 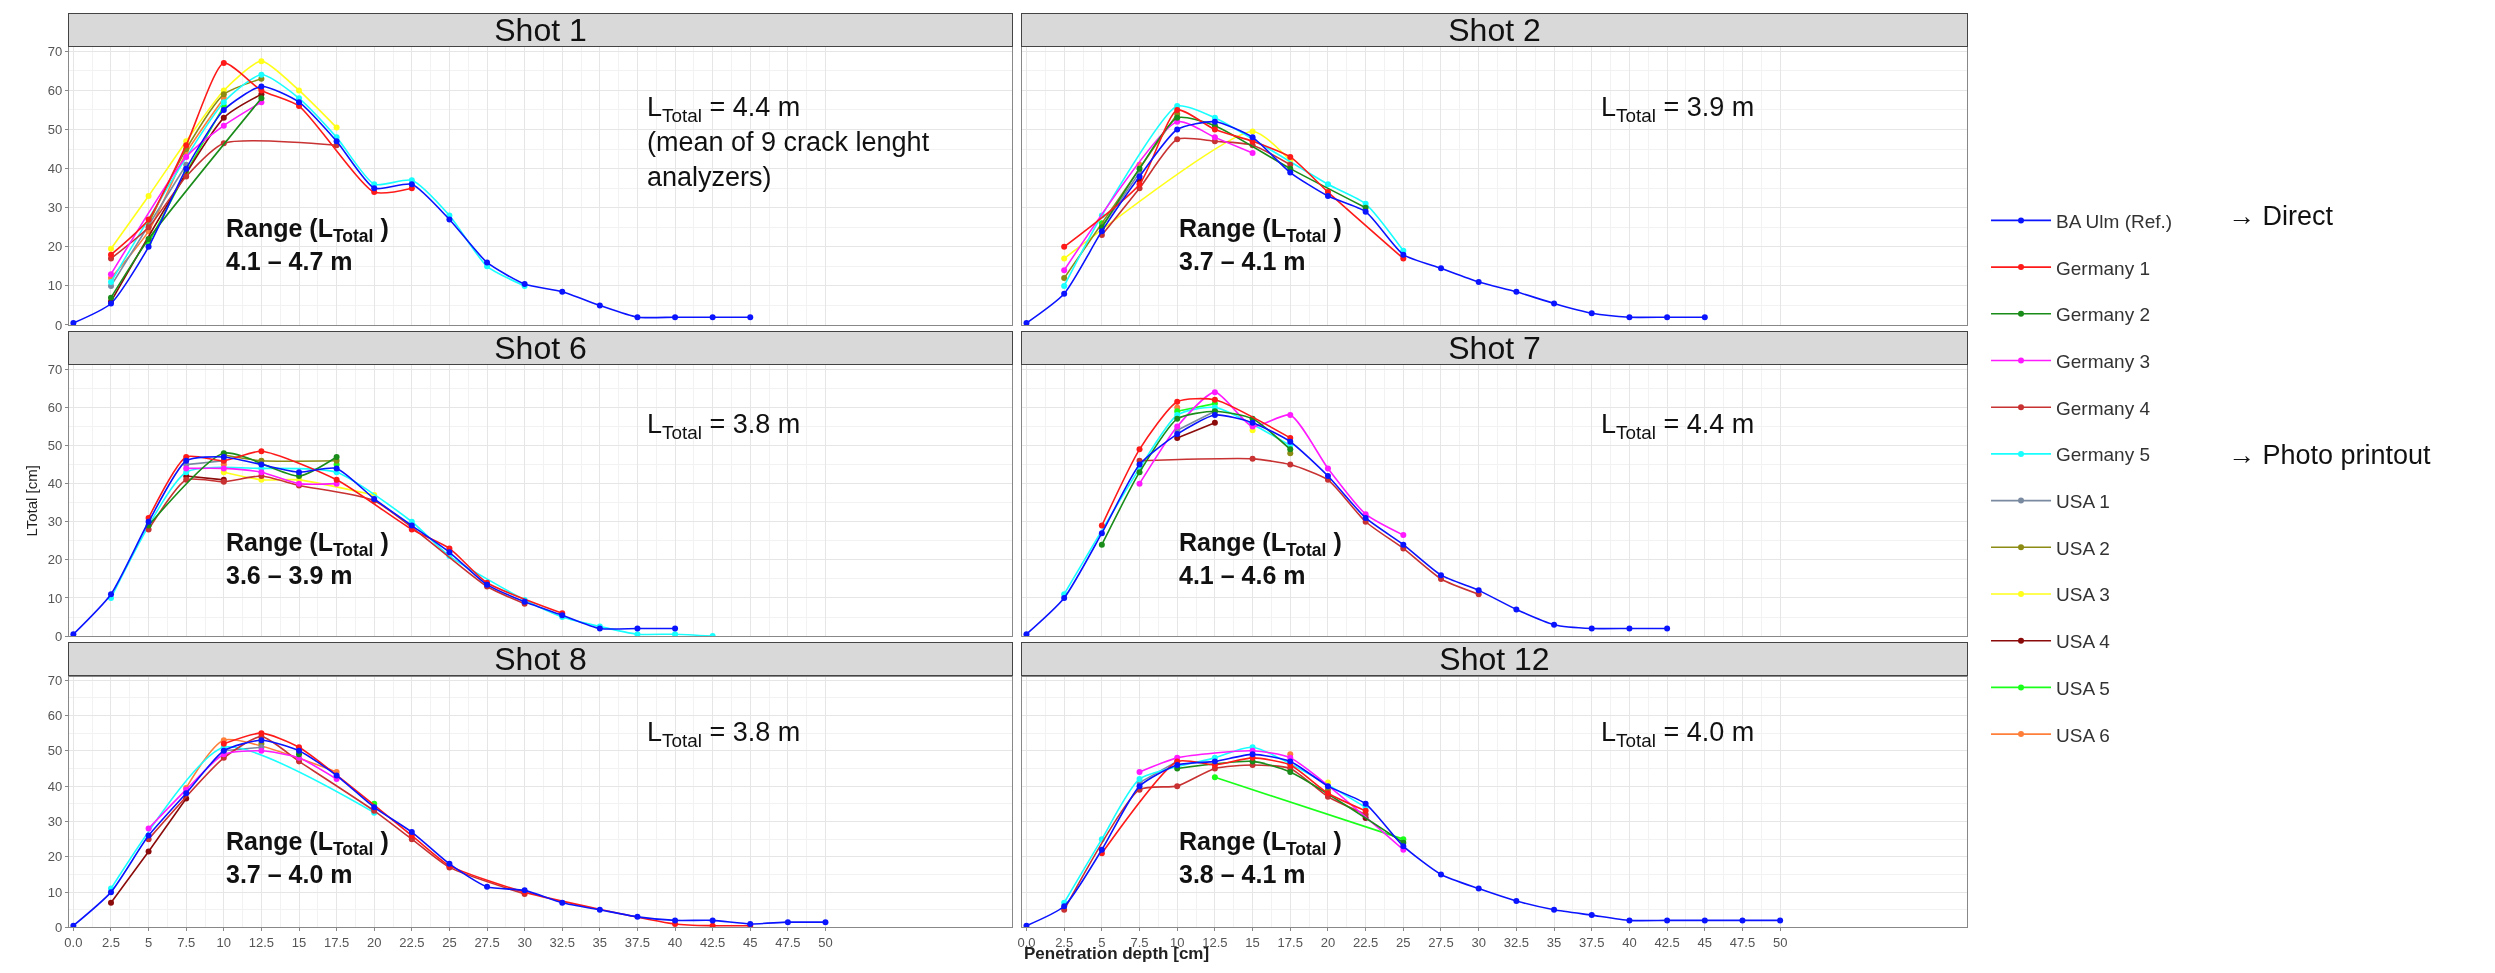 What do you see at coordinates (2103, 268) in the screenshot?
I see `legend-label: Germany 1` at bounding box center [2103, 268].